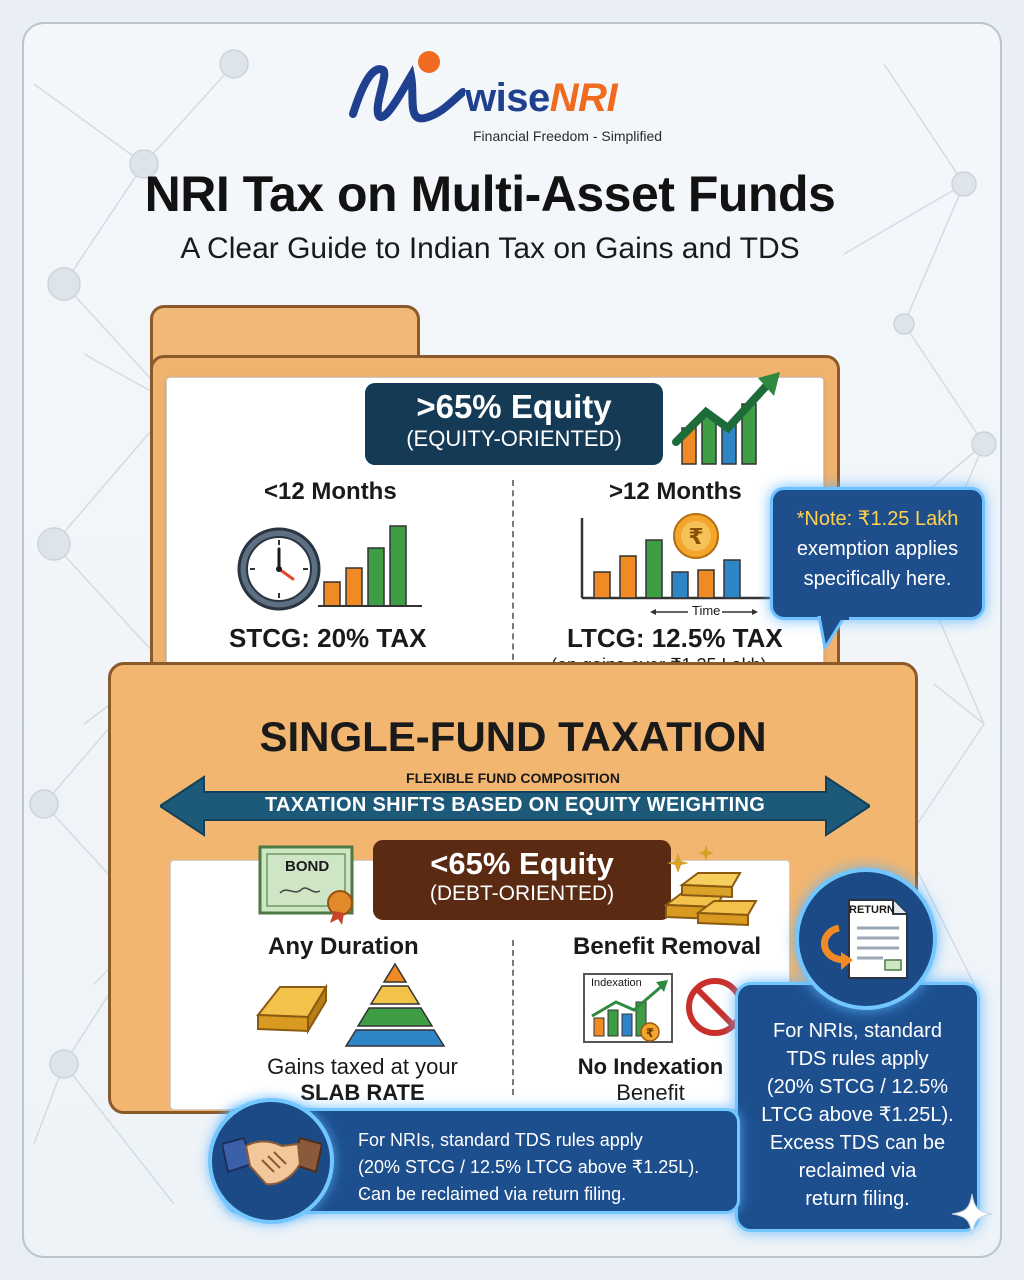 The image size is (1024, 1280). Describe the element at coordinates (583, 98) in the screenshot. I see `brand-name-part2: NRI` at that location.